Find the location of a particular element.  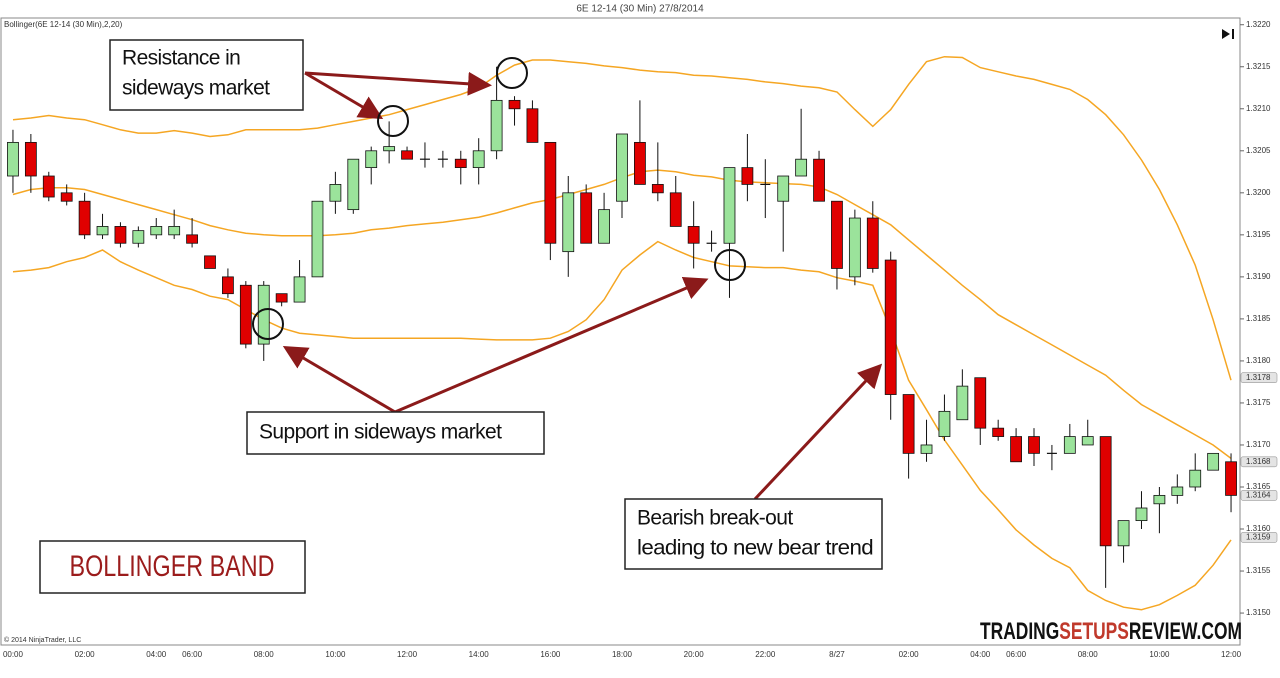

y-tick-label: 1.3170 is located at coordinates (1258, 444).